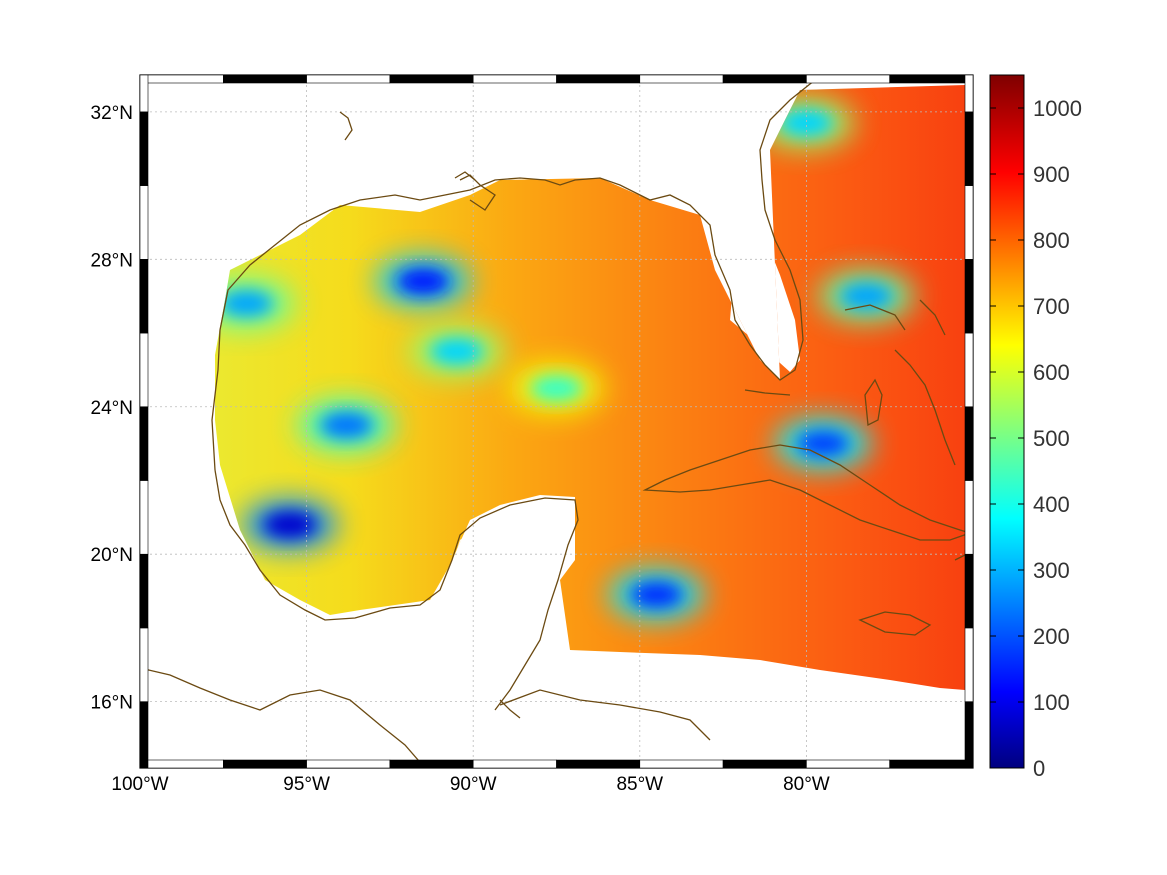 The width and height of the screenshot is (1167, 875). Describe the element at coordinates (1051, 306) in the screenshot. I see `colorbar-tick-label: 700` at that location.